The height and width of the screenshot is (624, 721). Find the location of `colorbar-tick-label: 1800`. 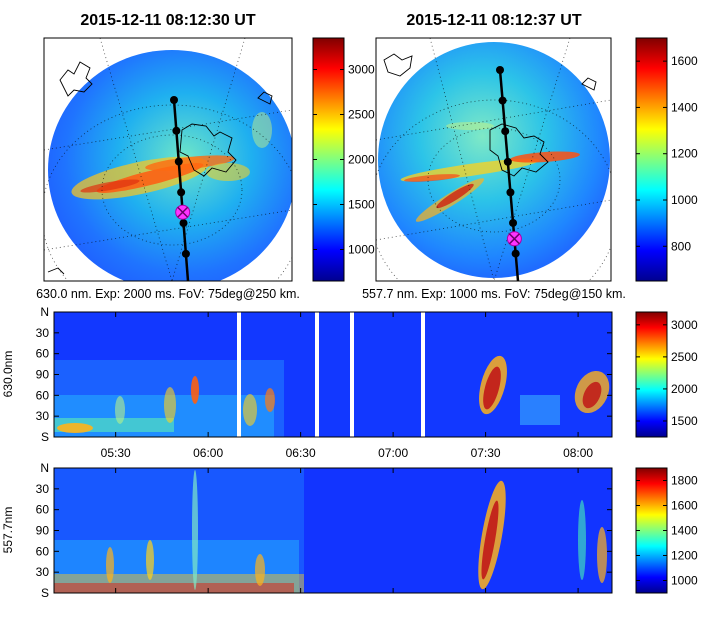

colorbar-tick-label: 1800 is located at coordinates (684, 481).